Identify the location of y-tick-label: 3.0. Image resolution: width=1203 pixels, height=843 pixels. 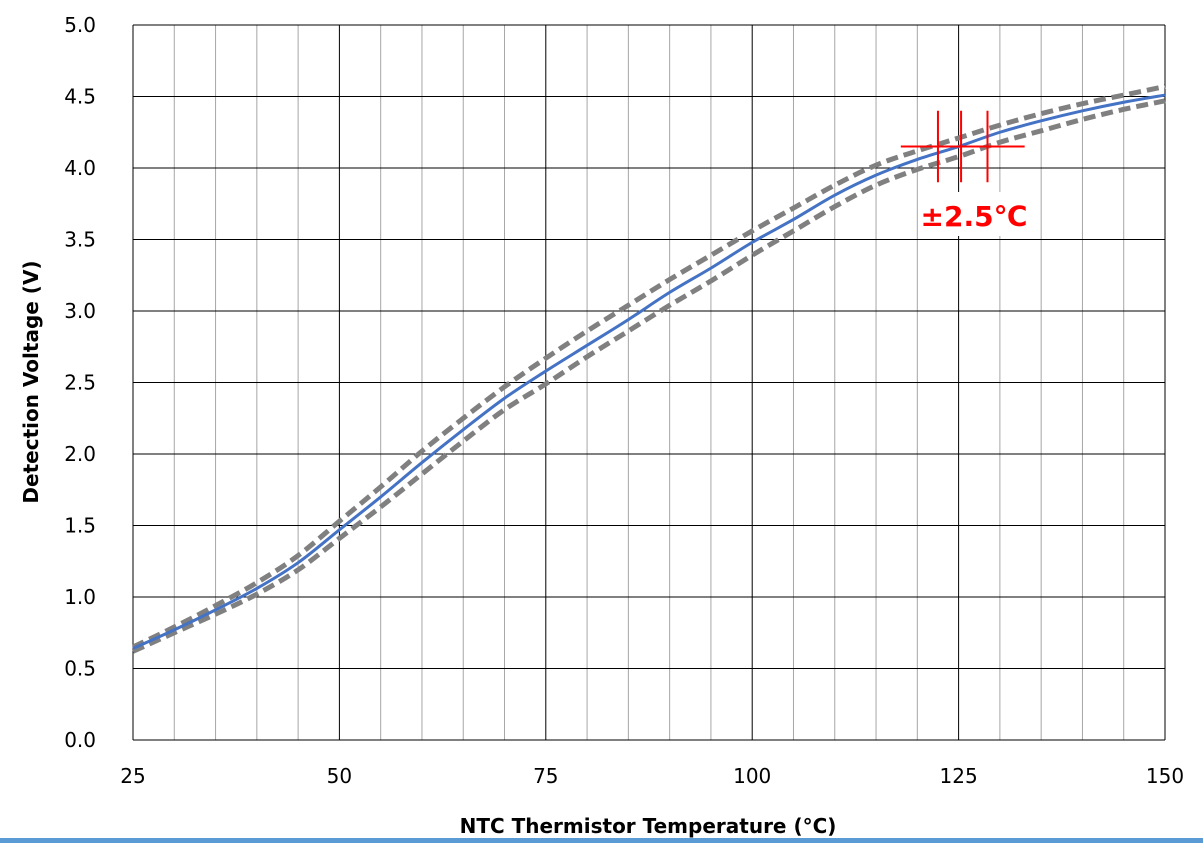
(80, 311).